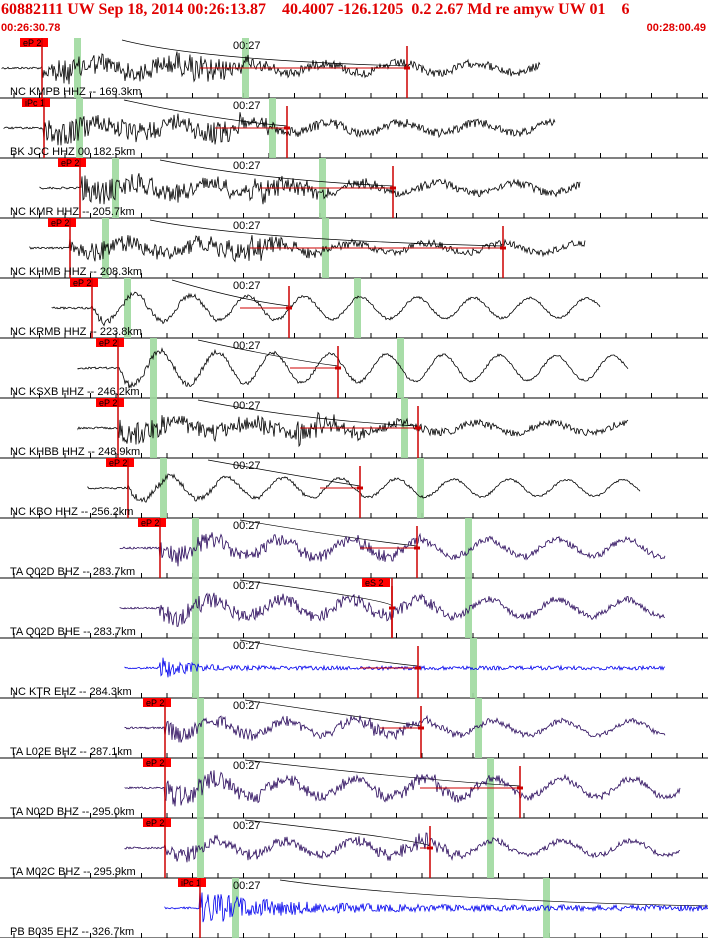 This screenshot has height=938, width=708. Describe the element at coordinates (73, 632) in the screenshot. I see `station-label: TA Q02D BHE -- 283.7km` at that location.